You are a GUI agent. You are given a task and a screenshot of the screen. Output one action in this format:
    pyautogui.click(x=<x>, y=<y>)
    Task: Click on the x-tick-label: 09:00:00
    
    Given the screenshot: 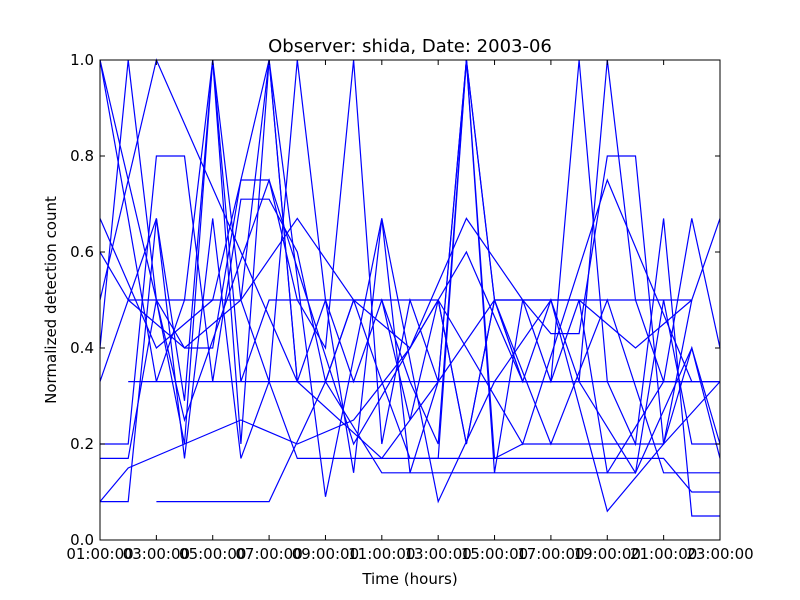 What is the action you would take?
    pyautogui.click(x=325, y=554)
    